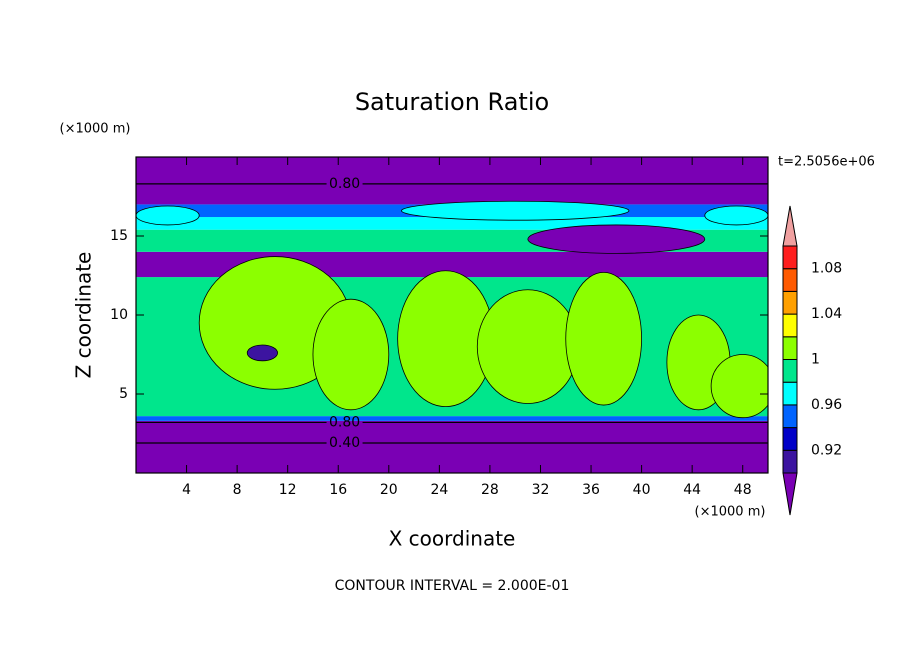 The height and width of the screenshot is (654, 904). What do you see at coordinates (642, 490) in the screenshot?
I see `x-tick-label: 40` at bounding box center [642, 490].